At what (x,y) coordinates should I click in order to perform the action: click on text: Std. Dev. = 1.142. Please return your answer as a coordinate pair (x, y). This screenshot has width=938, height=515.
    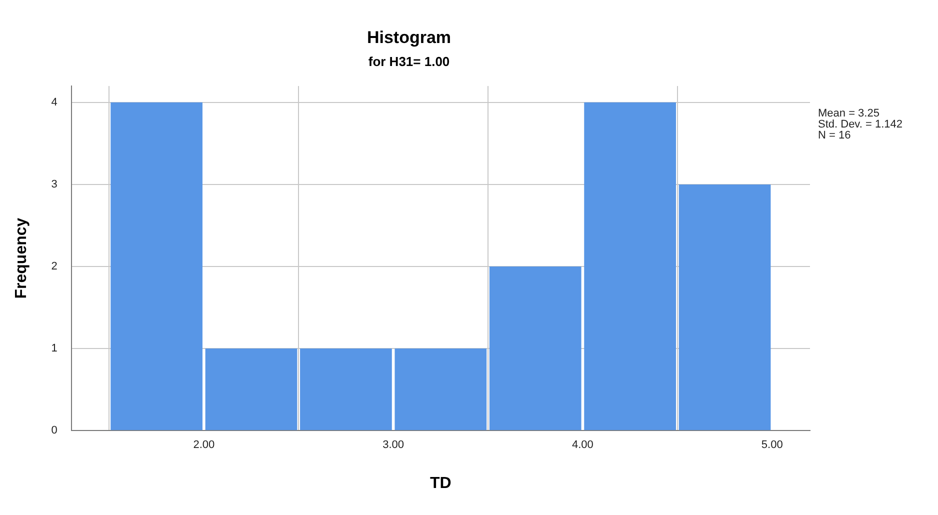
    Looking at the image, I should click on (860, 124).